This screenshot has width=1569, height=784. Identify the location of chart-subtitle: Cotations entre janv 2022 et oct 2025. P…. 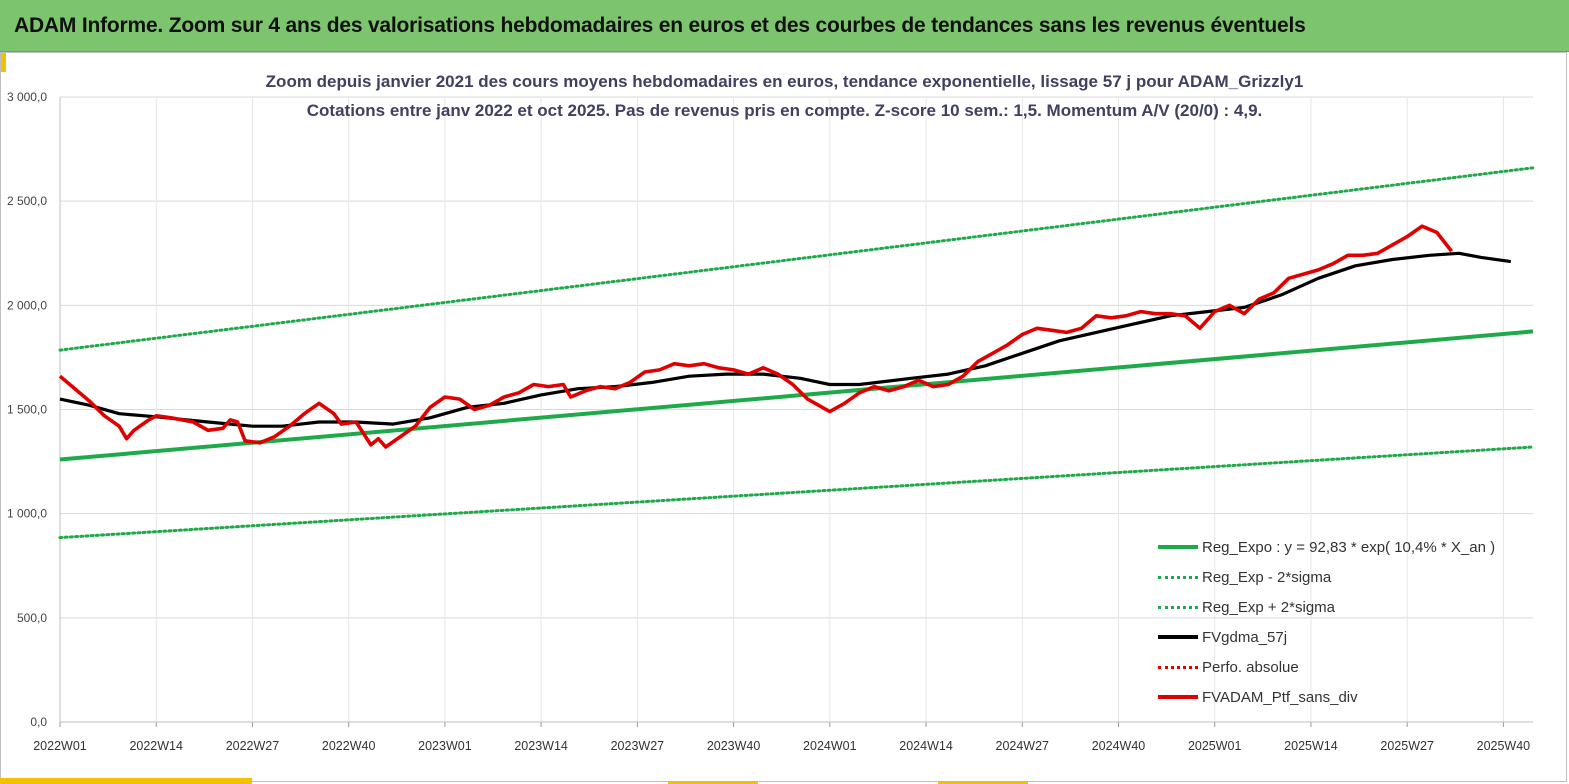
(784, 110).